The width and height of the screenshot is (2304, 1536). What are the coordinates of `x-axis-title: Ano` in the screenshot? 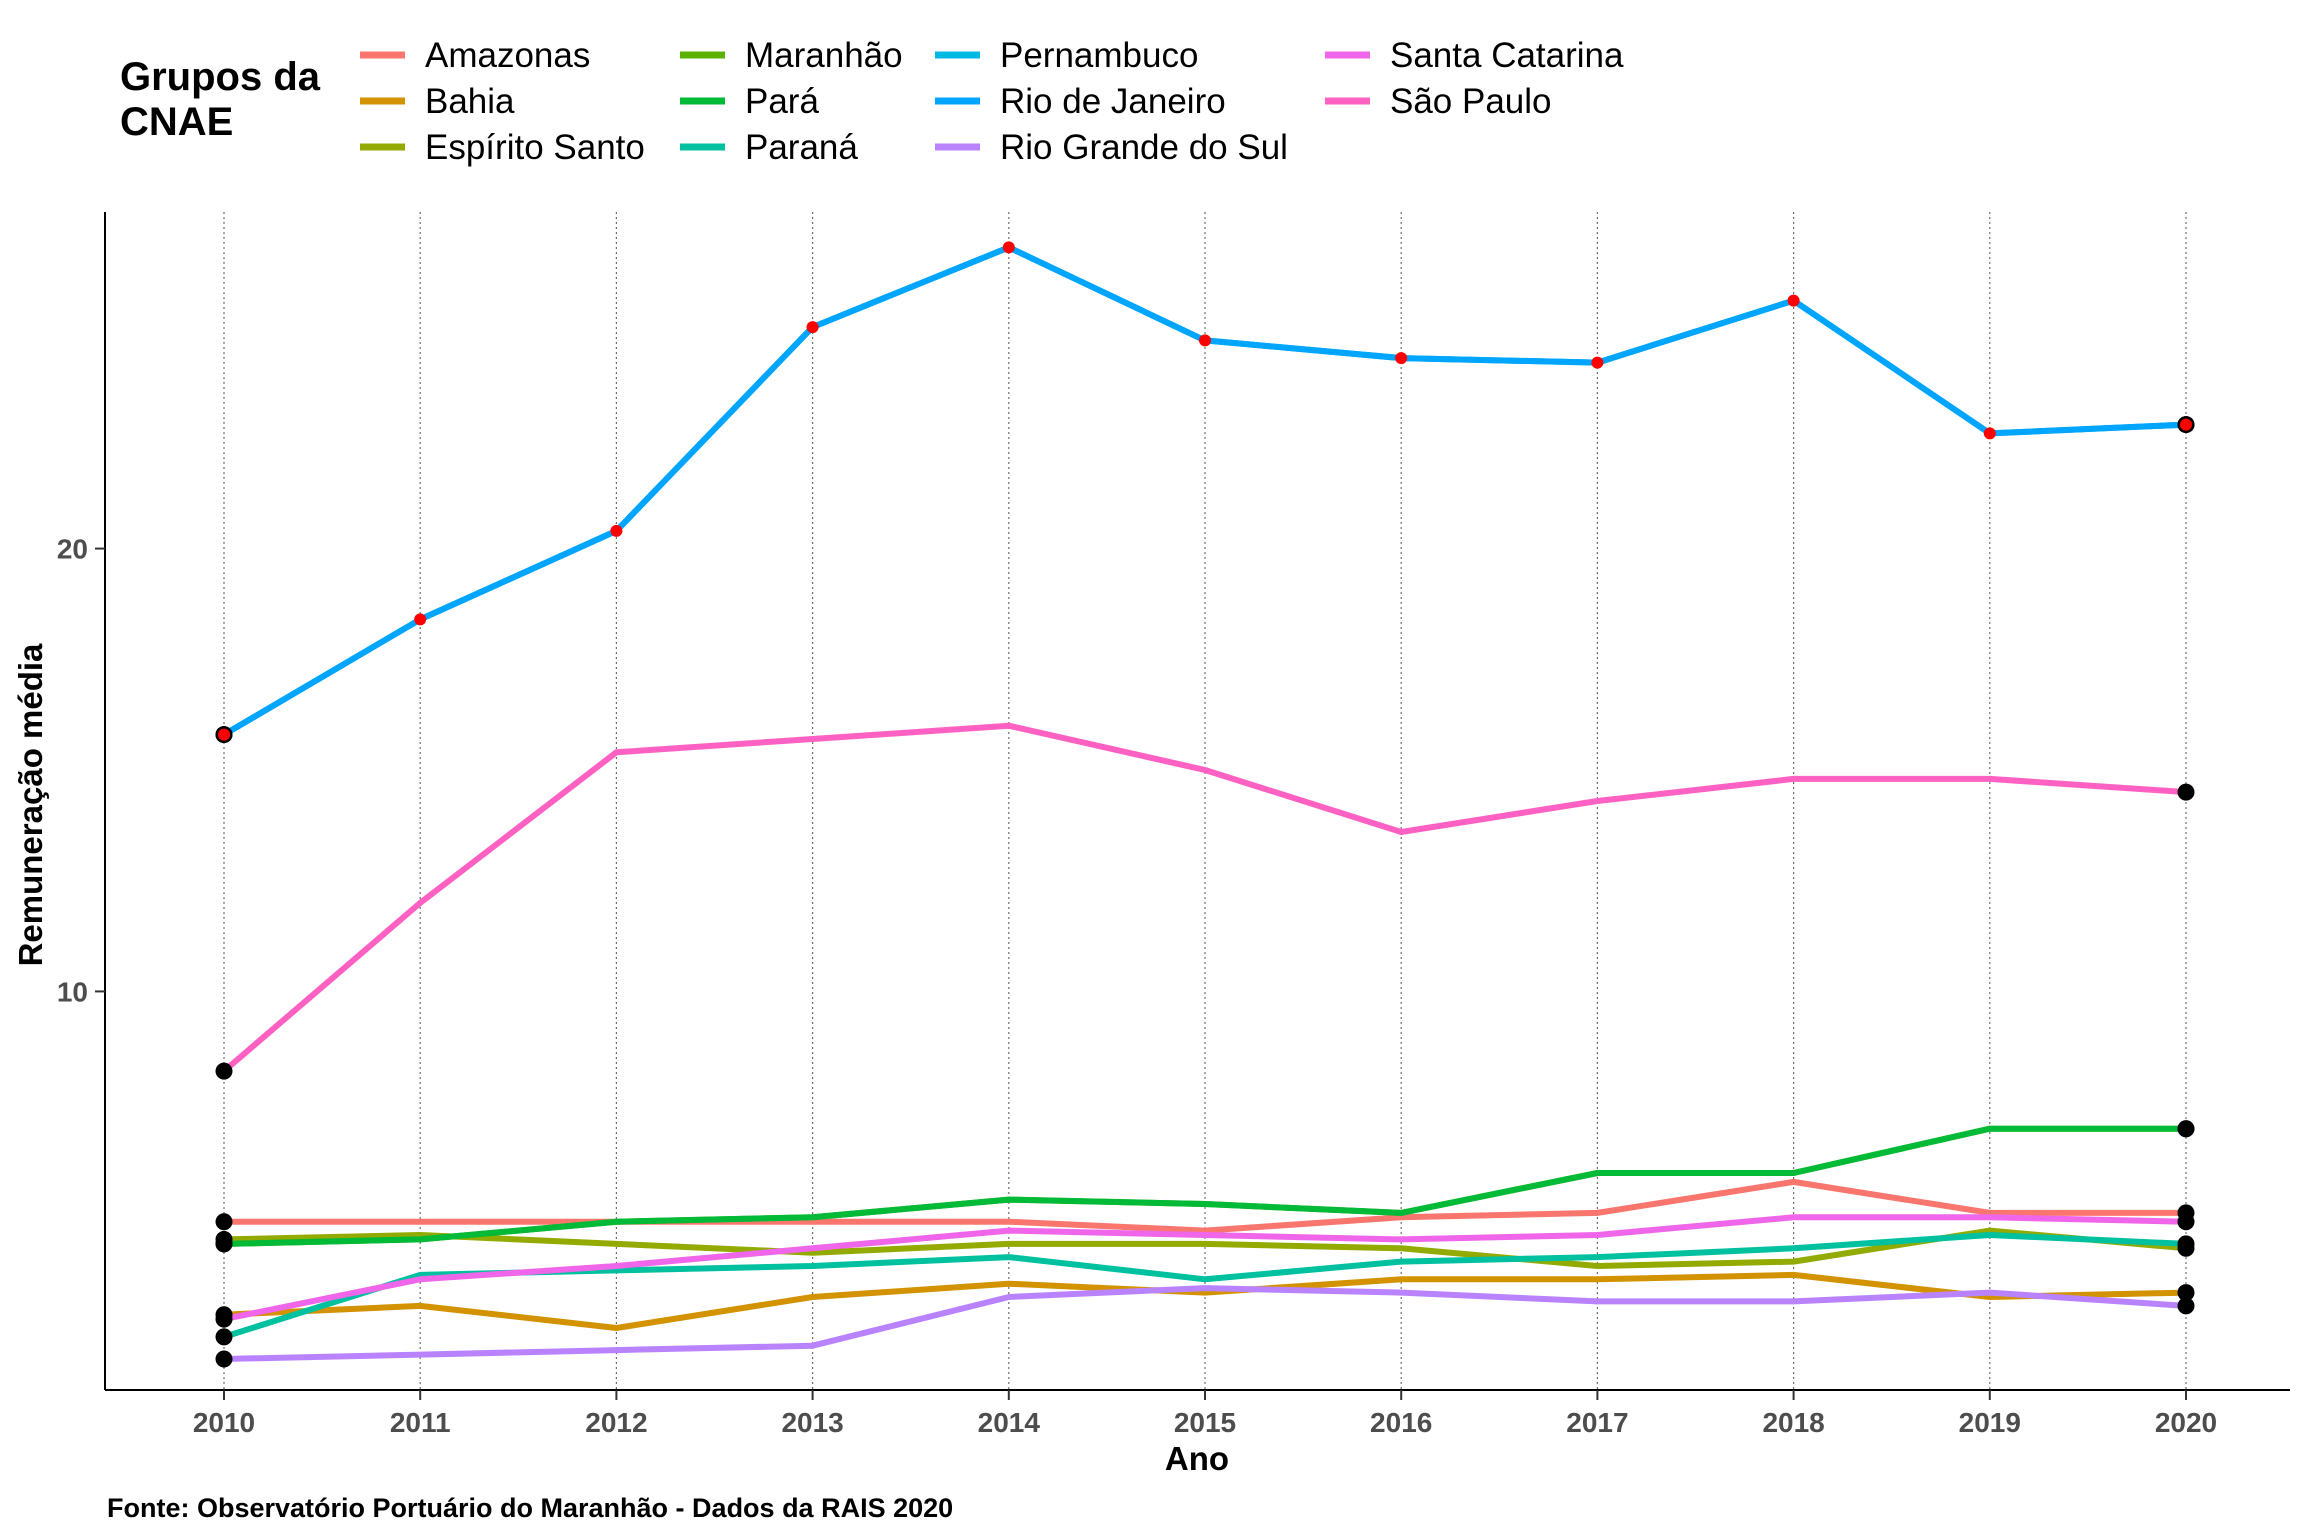 It's located at (1197, 1458).